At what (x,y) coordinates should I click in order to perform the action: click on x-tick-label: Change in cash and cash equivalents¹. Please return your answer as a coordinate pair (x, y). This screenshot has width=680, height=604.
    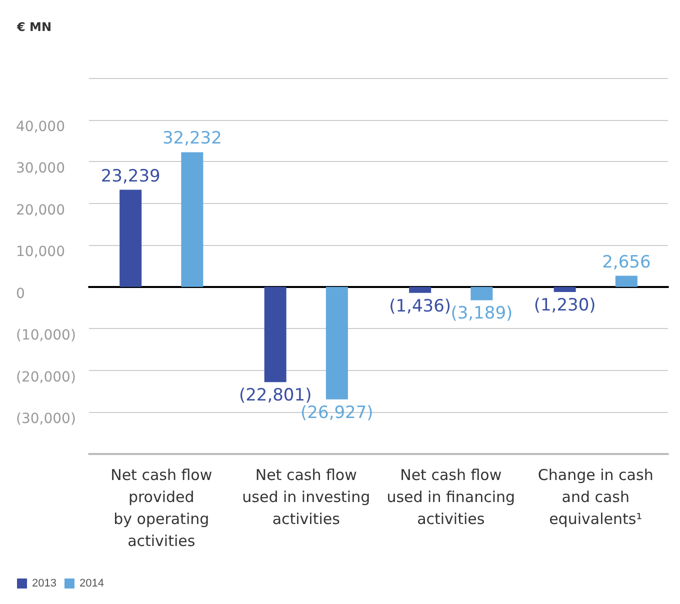
    Looking at the image, I should click on (596, 497).